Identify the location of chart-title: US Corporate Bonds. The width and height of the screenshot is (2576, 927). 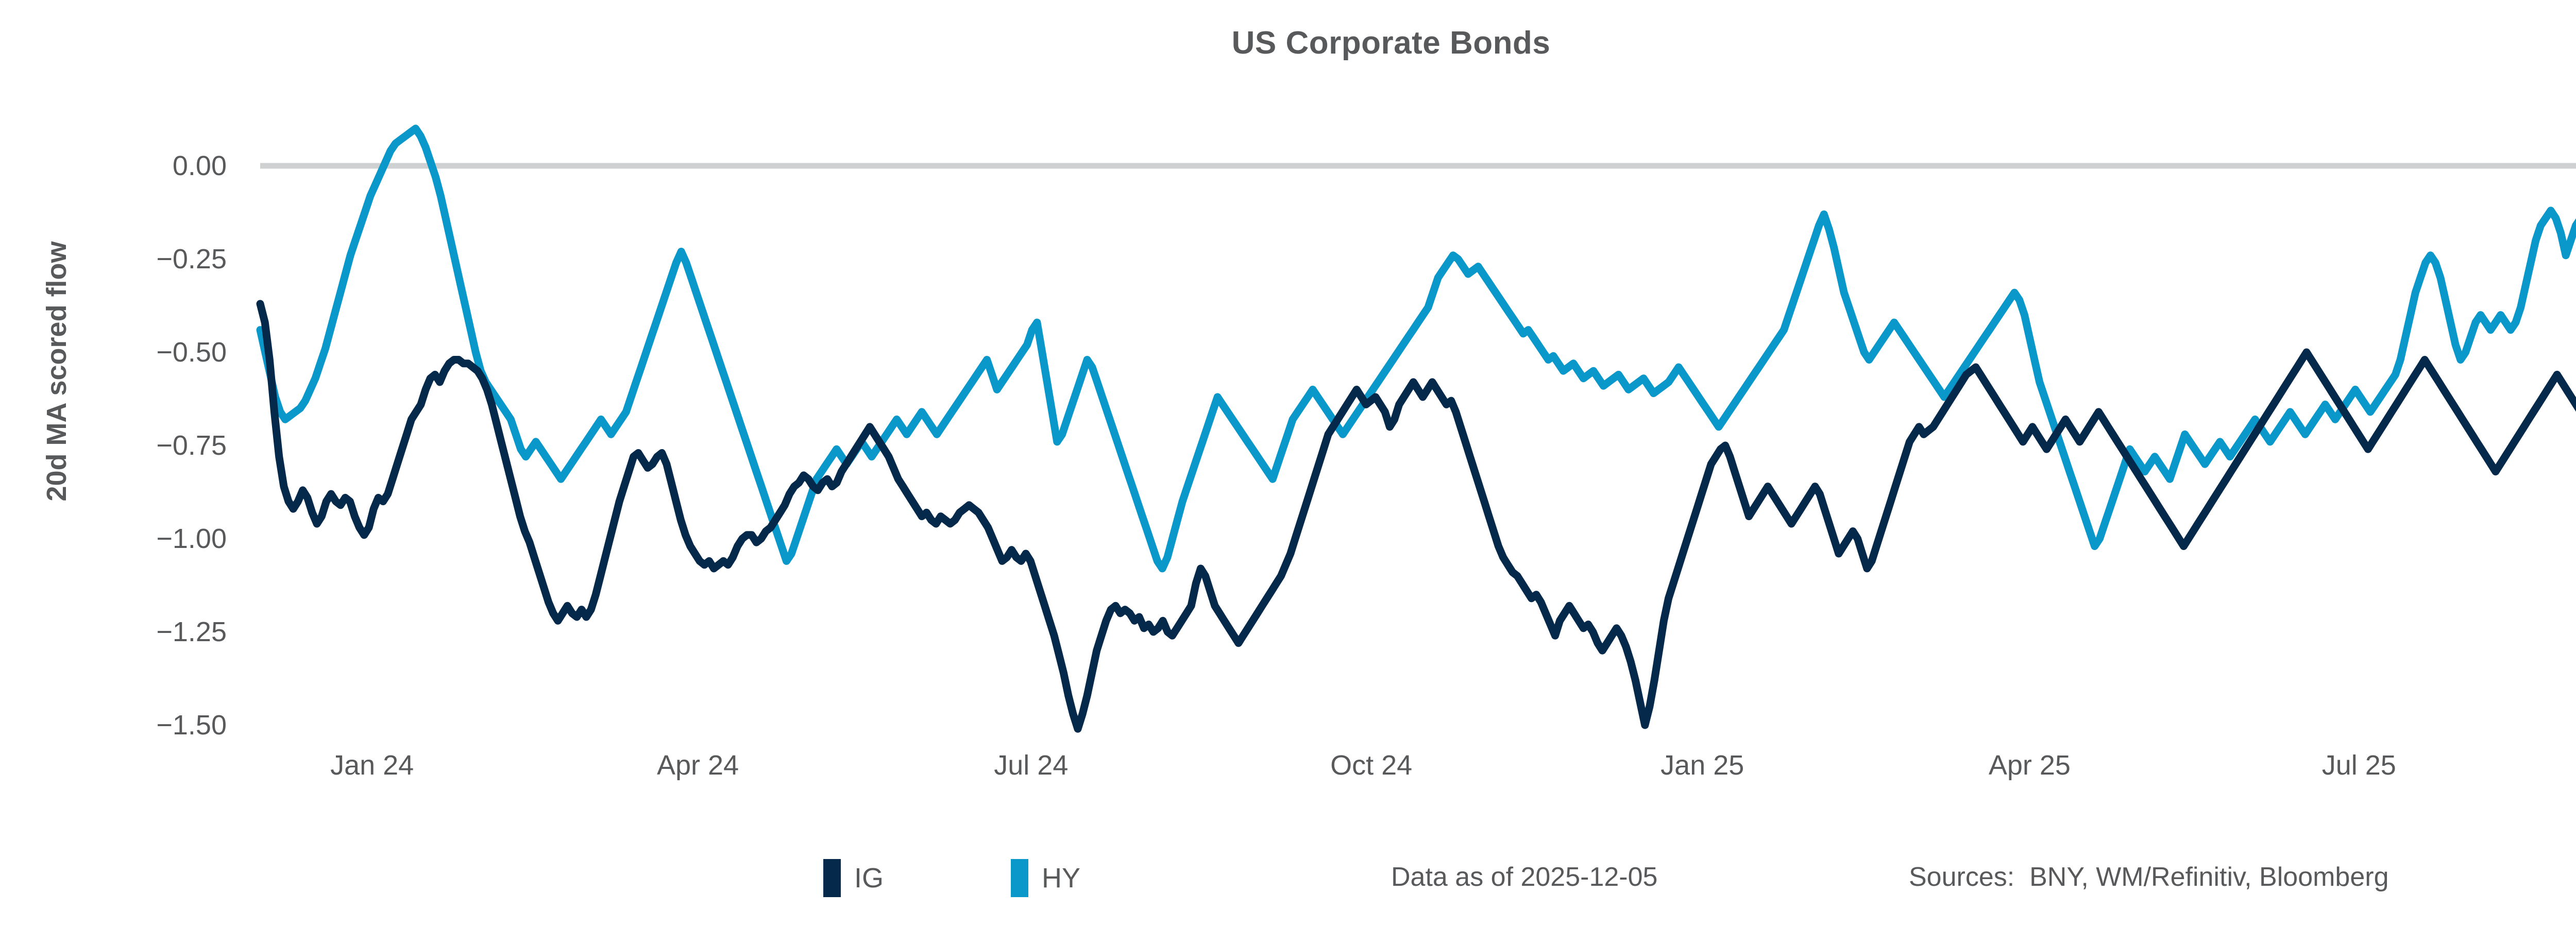
(1391, 43).